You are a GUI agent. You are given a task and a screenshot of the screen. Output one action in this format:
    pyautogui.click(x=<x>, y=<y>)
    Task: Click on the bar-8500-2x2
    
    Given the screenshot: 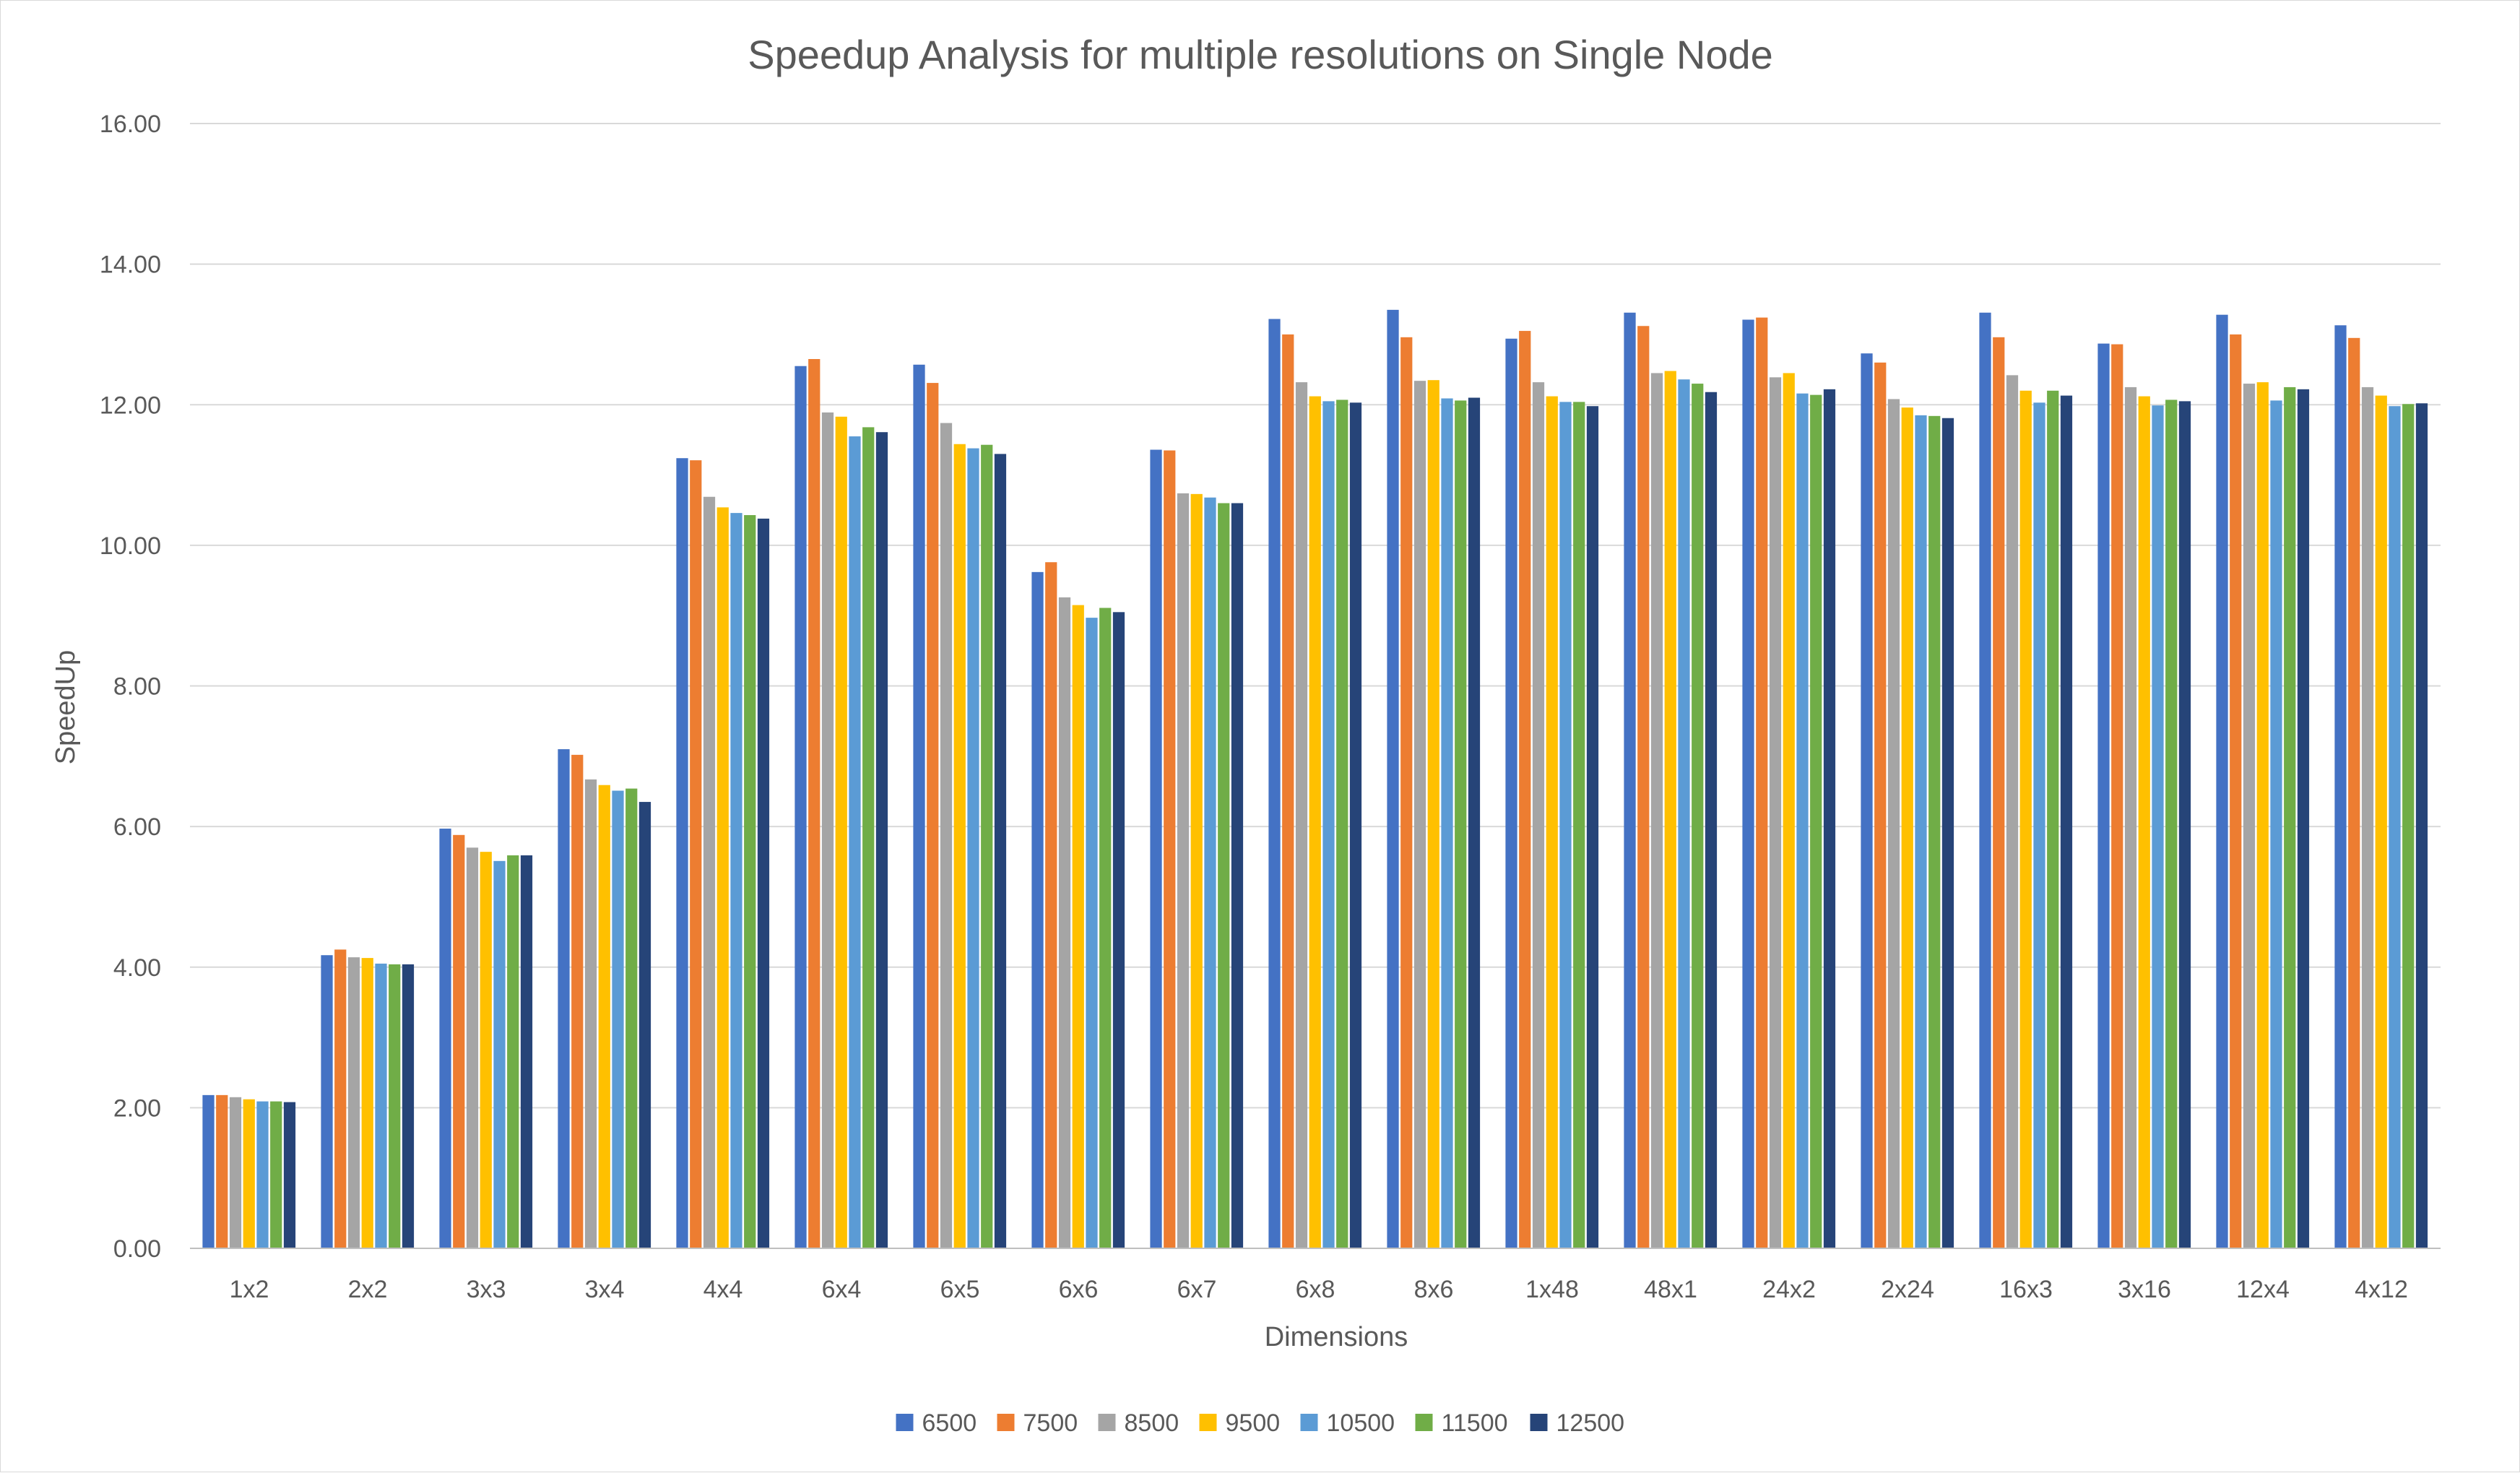 What is the action you would take?
    pyautogui.click(x=353, y=1102)
    